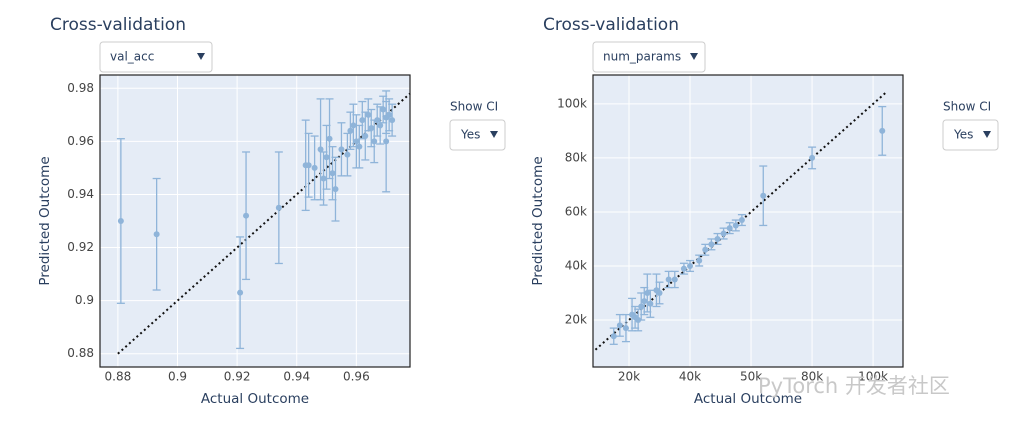 This screenshot has height=436, width=1024. What do you see at coordinates (237, 377) in the screenshot?
I see `x-tick-label: 0.92` at bounding box center [237, 377].